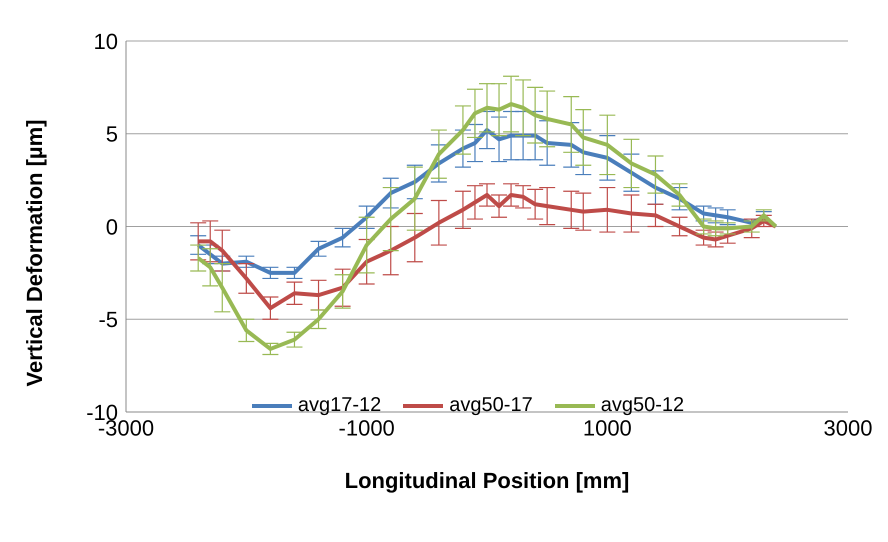 This screenshot has width=888, height=542. Describe the element at coordinates (487, 480) in the screenshot. I see `x-axis-title: Longitudinal Position [mm]` at that location.